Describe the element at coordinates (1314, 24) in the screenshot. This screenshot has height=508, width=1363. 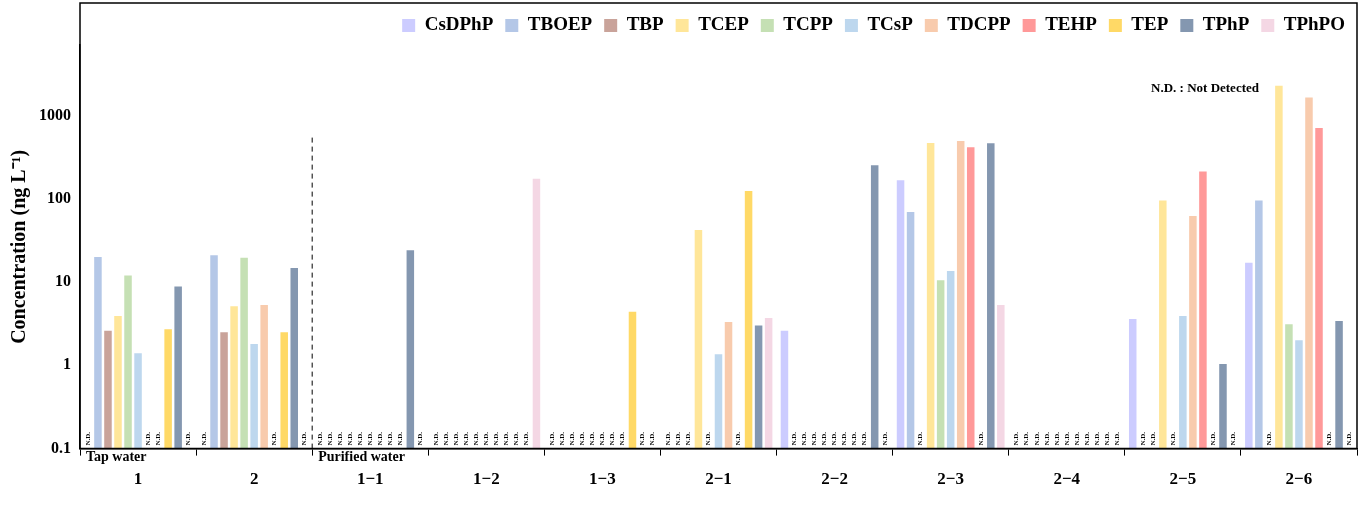
I see `legend-label: TPhPO` at that location.